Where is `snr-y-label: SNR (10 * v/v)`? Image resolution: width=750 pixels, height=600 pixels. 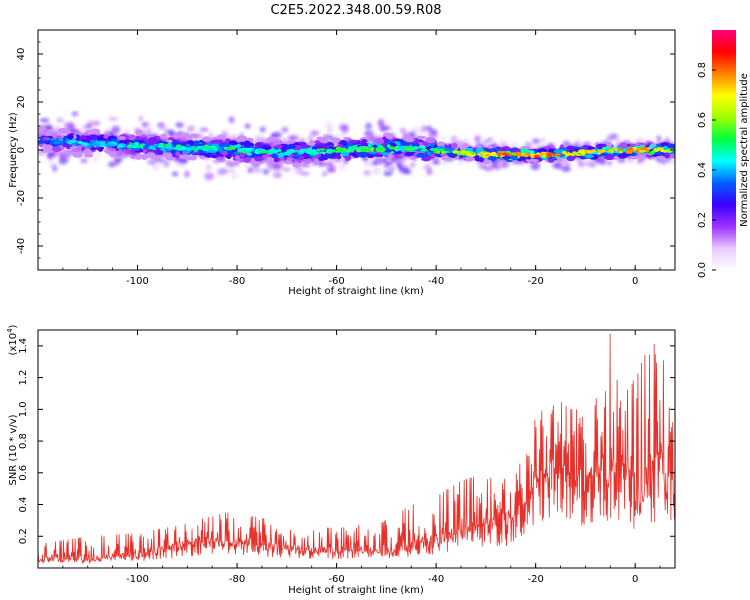 snr-y-label: SNR (10 * v/v) is located at coordinates (13, 449).